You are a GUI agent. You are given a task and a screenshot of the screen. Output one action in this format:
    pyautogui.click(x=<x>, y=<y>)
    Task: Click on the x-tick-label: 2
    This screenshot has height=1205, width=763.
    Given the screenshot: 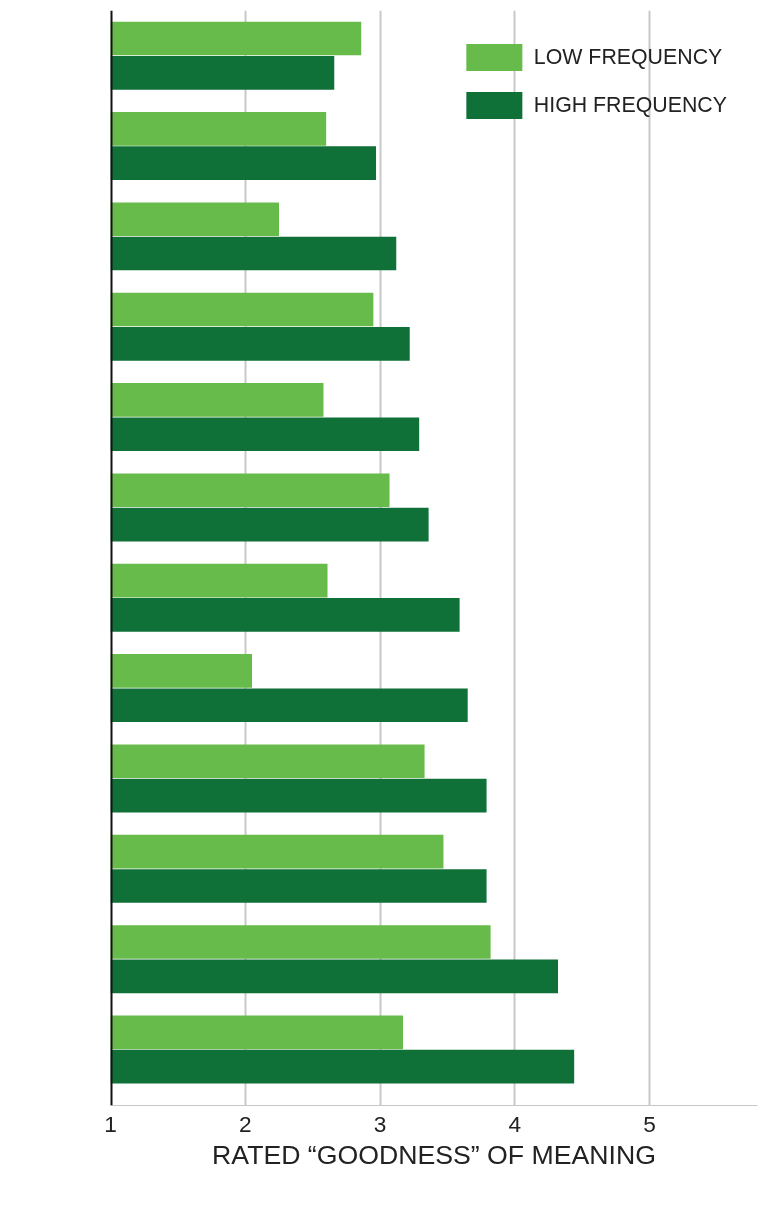 What is the action you would take?
    pyautogui.click(x=245, y=1123)
    